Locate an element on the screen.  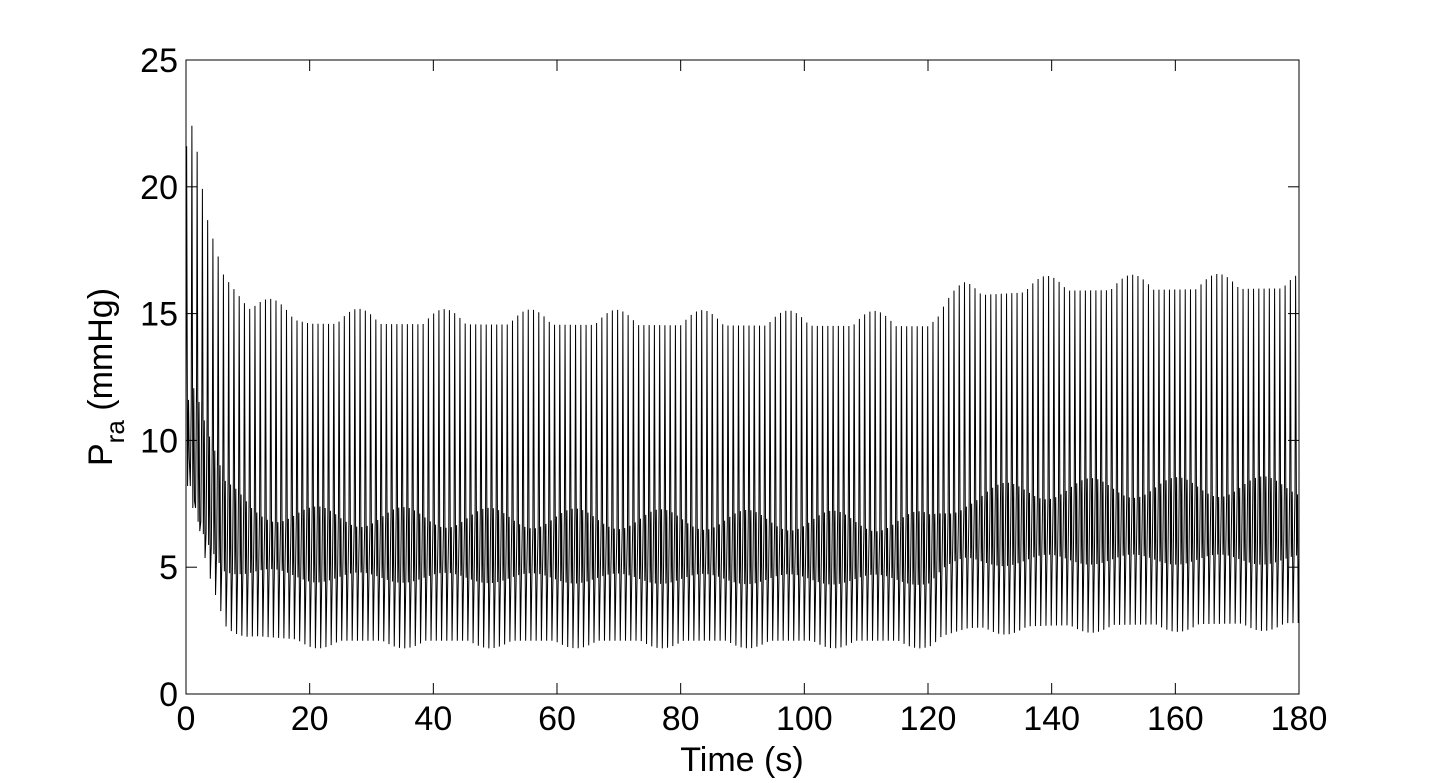
x-tick-label: 160 is located at coordinates (1175, 719).